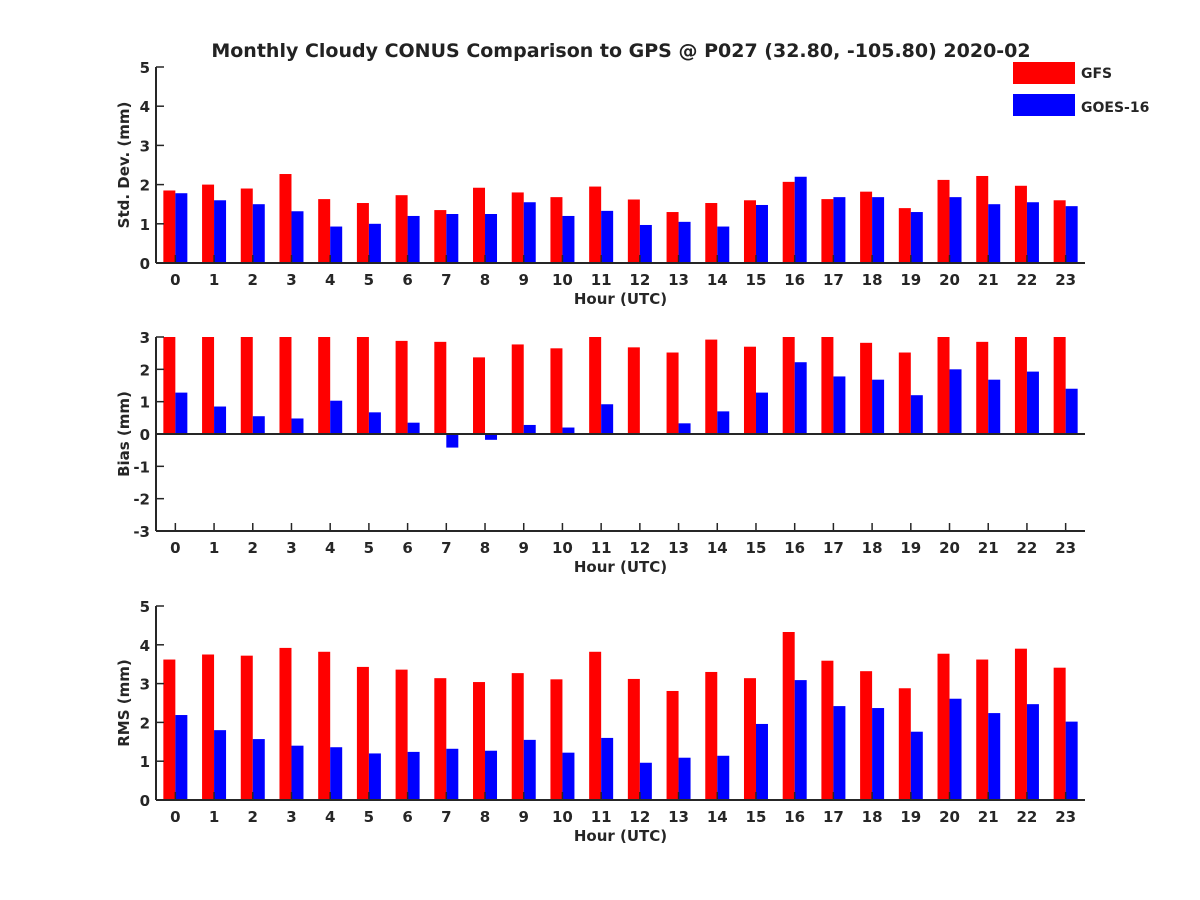 This screenshot has height=900, width=1200. I want to click on x-tick-label: 9, so click(524, 548).